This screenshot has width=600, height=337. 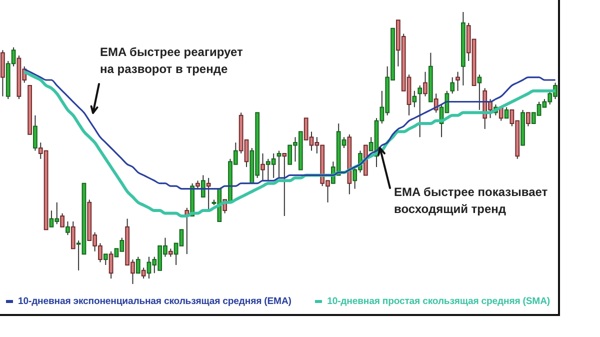 What do you see at coordinates (155, 301) in the screenshot?
I see `legend-label: 10-дневная экспоненциальная скользящая средняя (EMA)` at bounding box center [155, 301].